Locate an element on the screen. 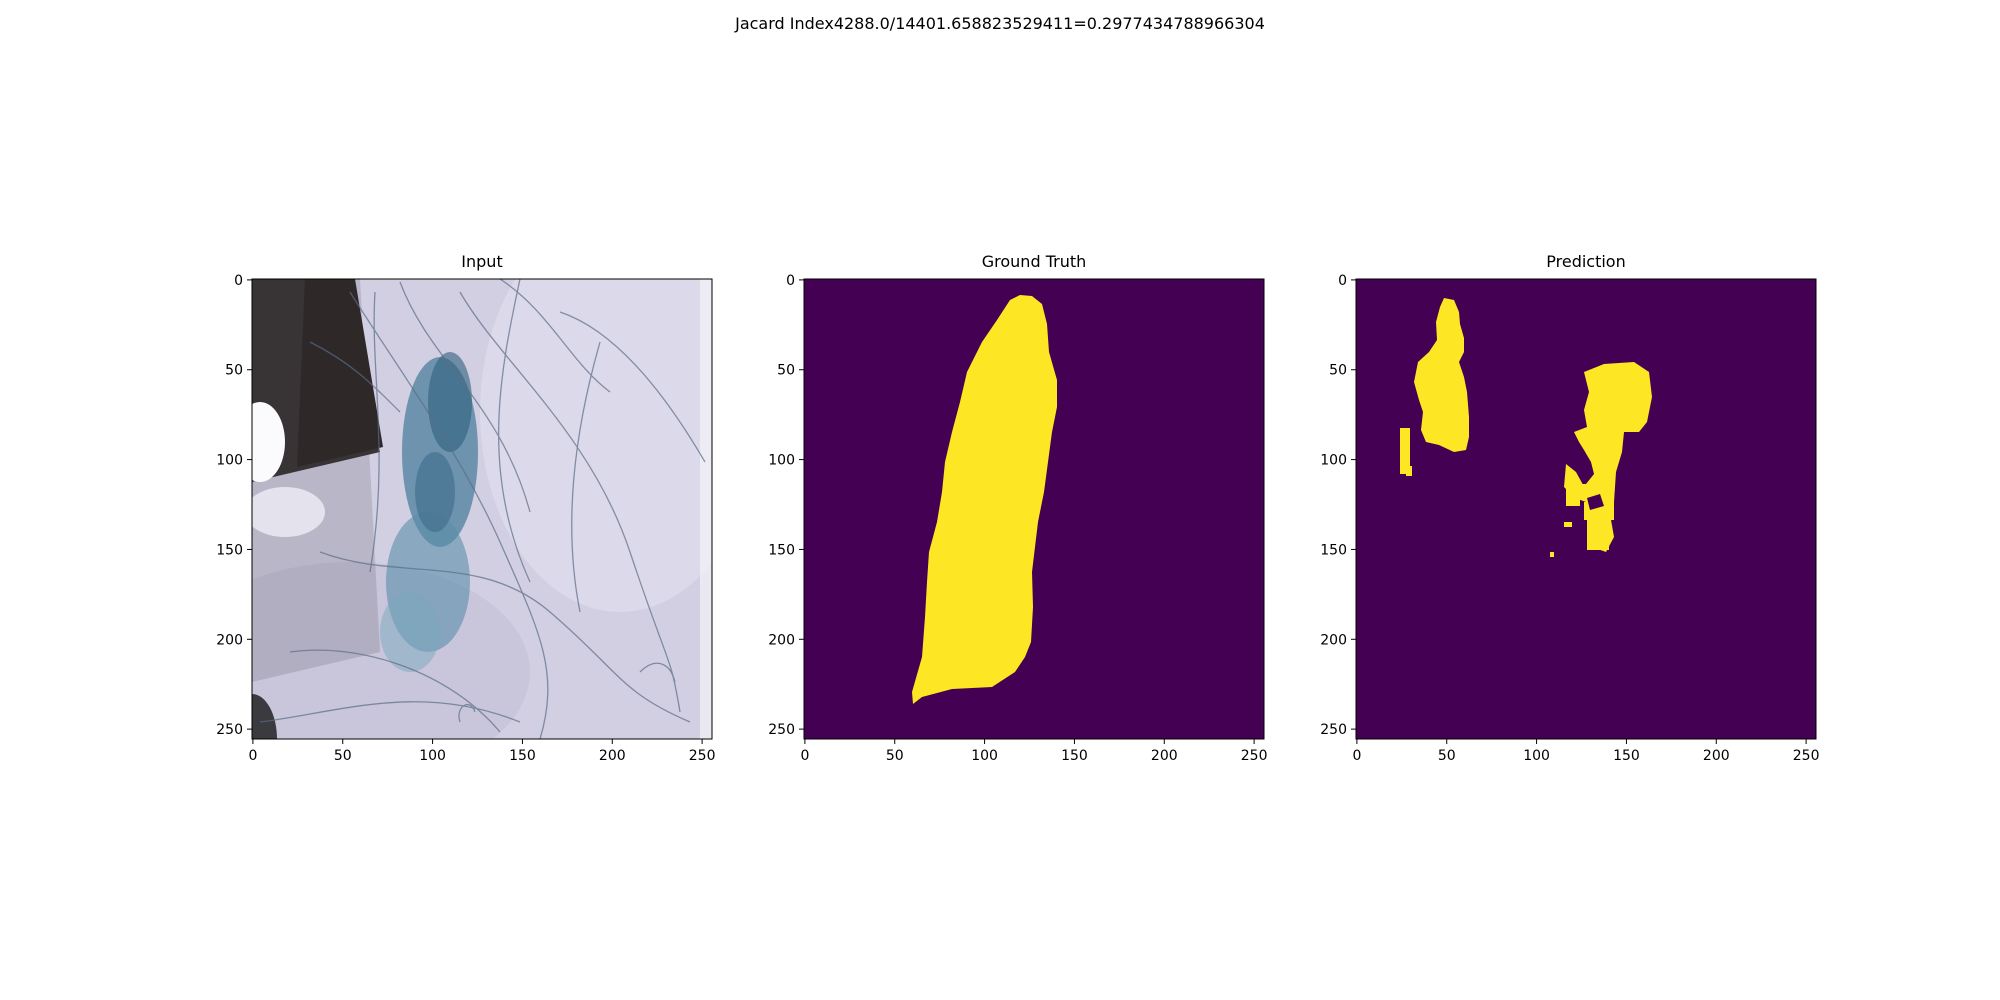 This screenshot has height=1000, width=2000. axes-prediction: 0 50 100 150 200 250 0 50 100 150 200 250 is located at coordinates (1570, 518).